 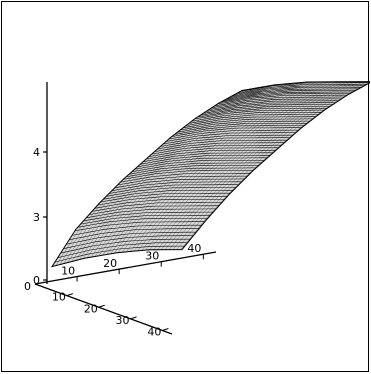 I want to click on x-tick-label: 20, so click(x=110, y=263).